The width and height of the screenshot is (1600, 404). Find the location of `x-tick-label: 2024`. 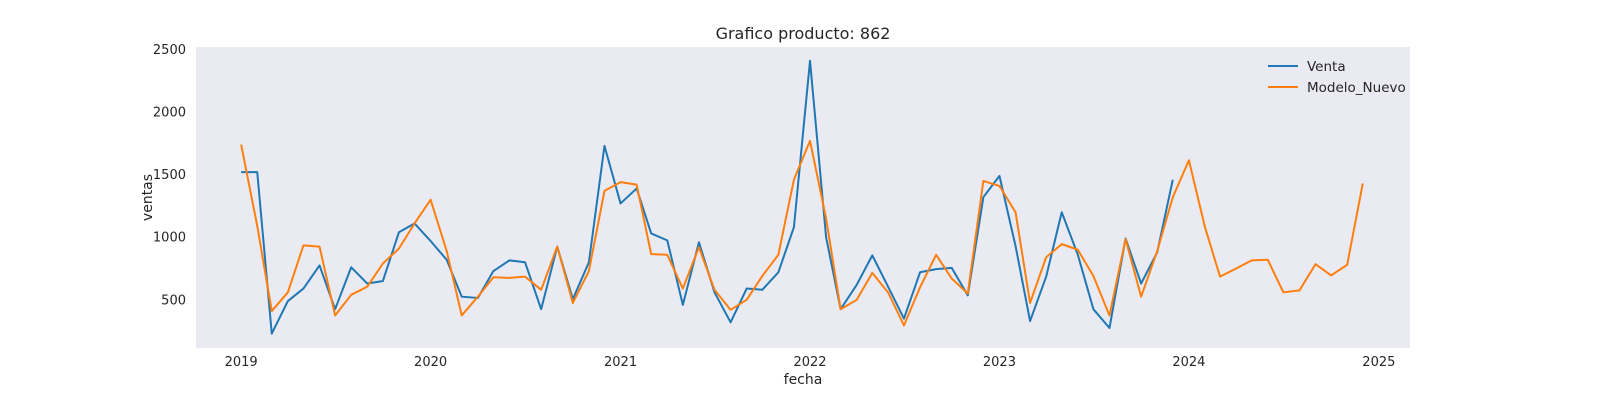

x-tick-label: 2024 is located at coordinates (1188, 362).